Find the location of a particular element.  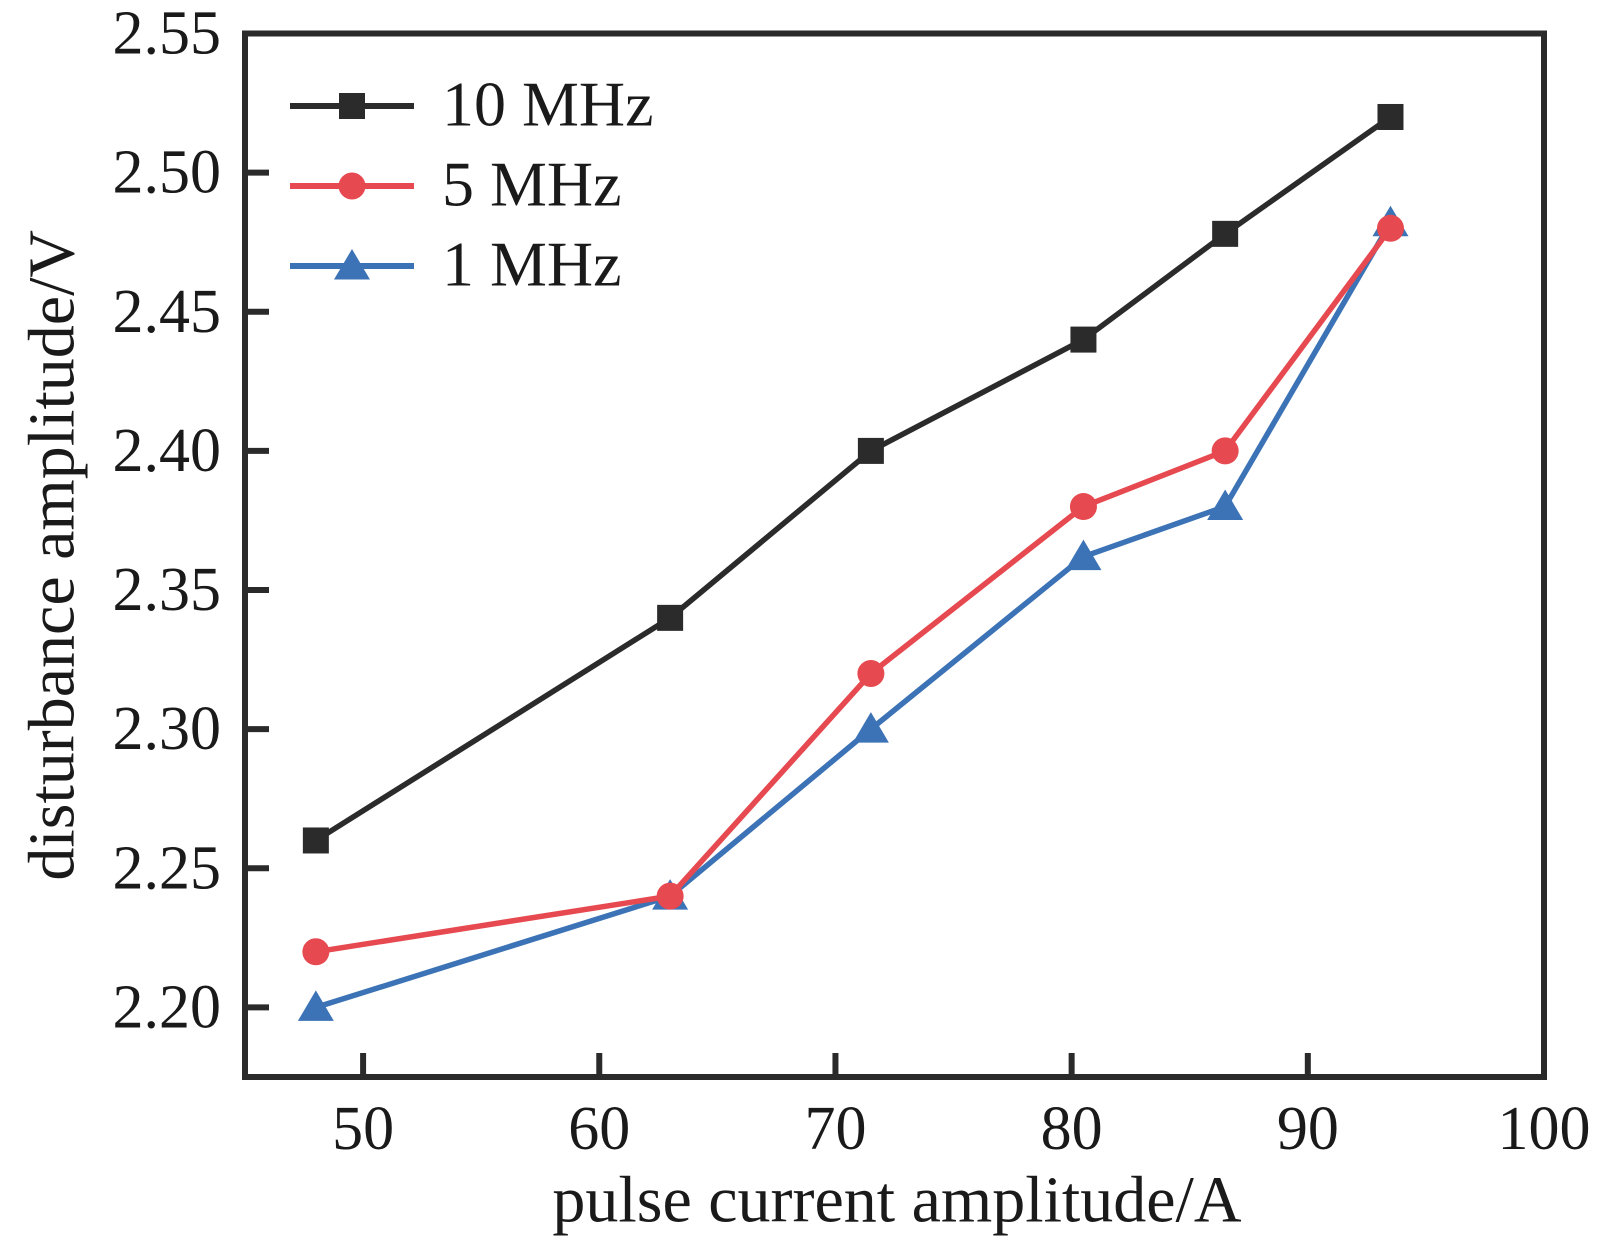

legend-label-5-mhz: 5 MHz is located at coordinates (532, 184).